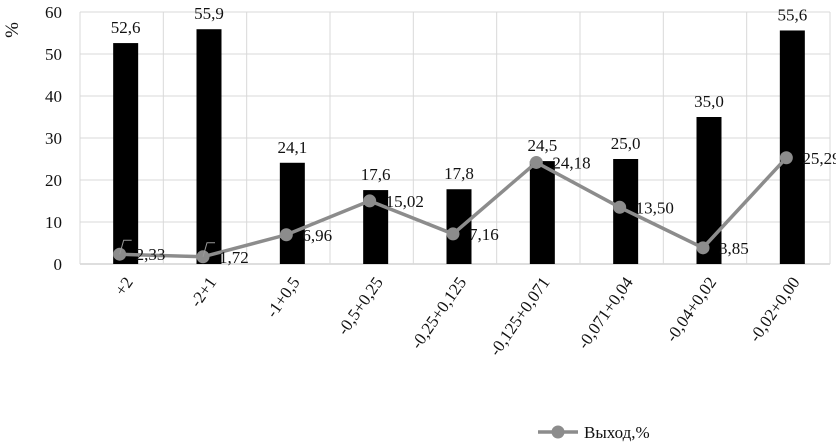  What do you see at coordinates (655, 207) in the screenshot?
I see `line-data-label: 13,50` at bounding box center [655, 207].